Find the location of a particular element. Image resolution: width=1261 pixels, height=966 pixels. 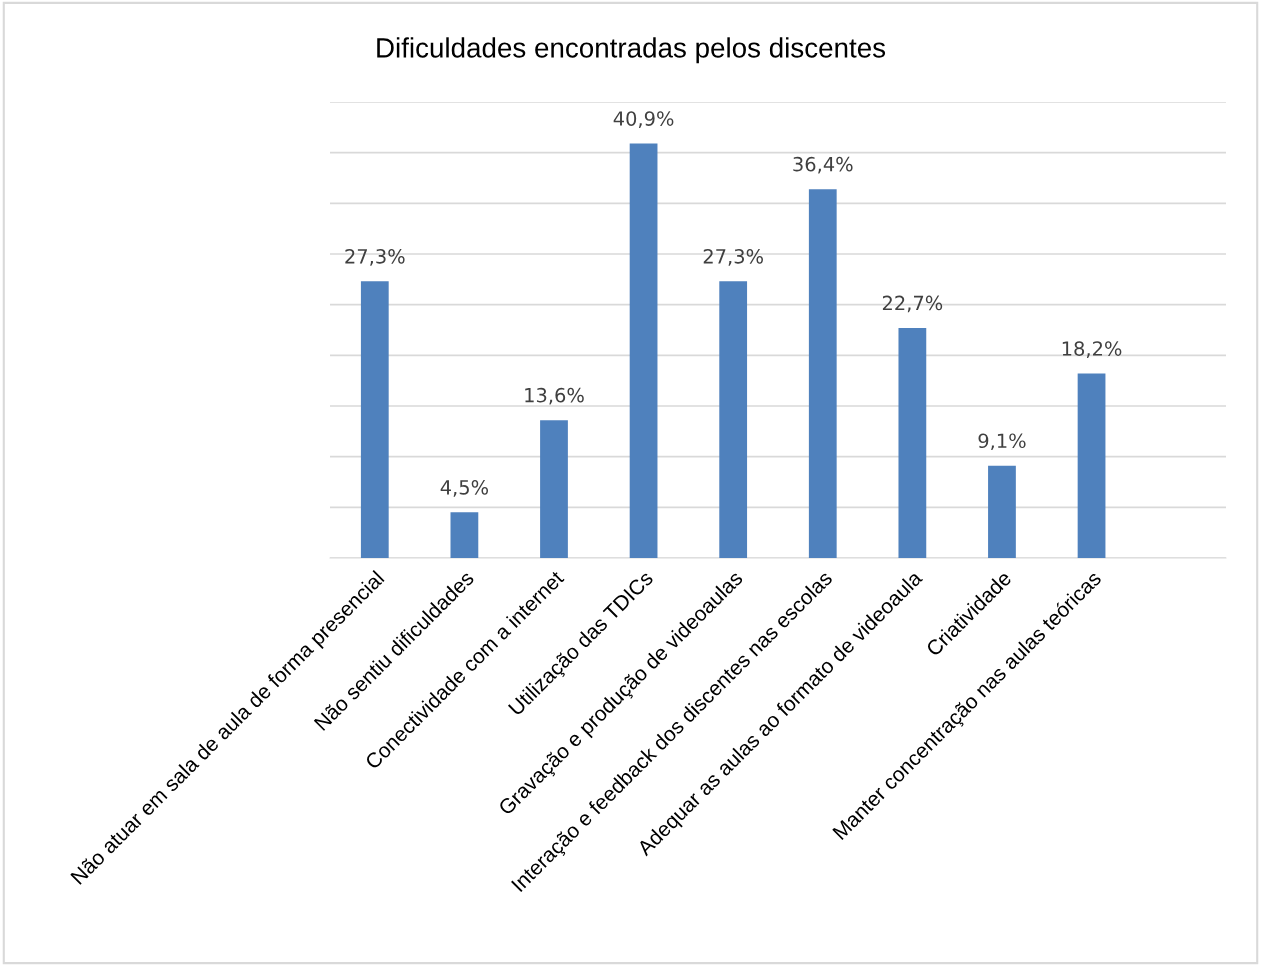

data-label: 40,9% is located at coordinates (643, 119).